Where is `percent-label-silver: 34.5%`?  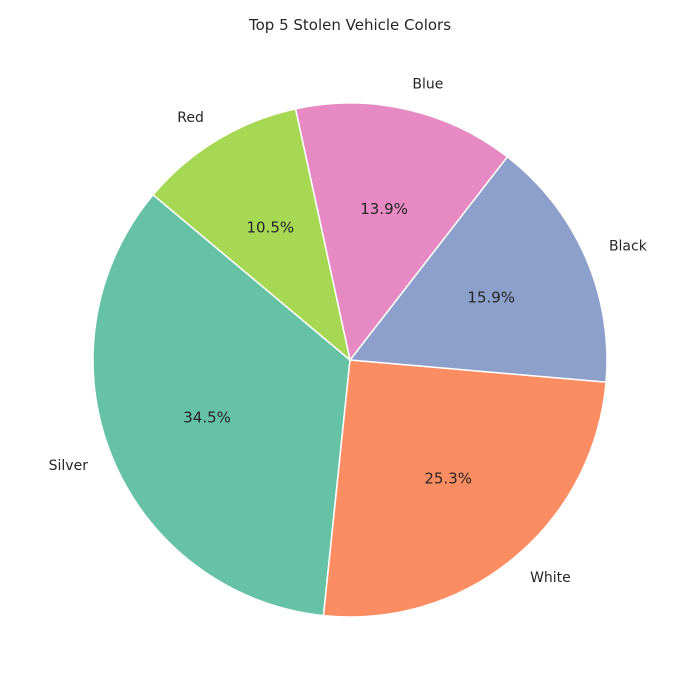
percent-label-silver: 34.5% is located at coordinates (207, 417).